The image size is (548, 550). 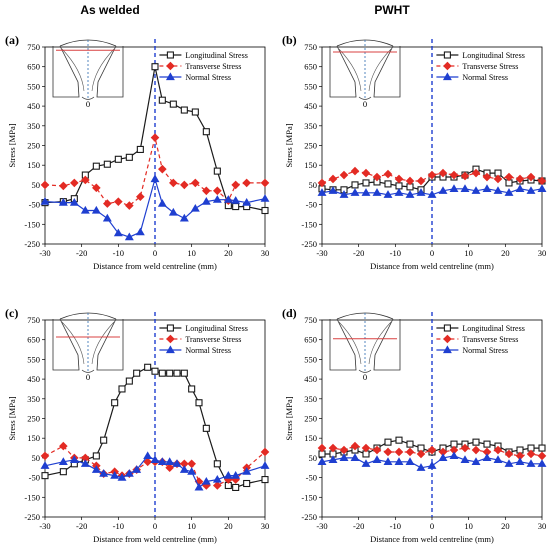 I want to click on y-tick-label: 450, so click(x=33, y=106).